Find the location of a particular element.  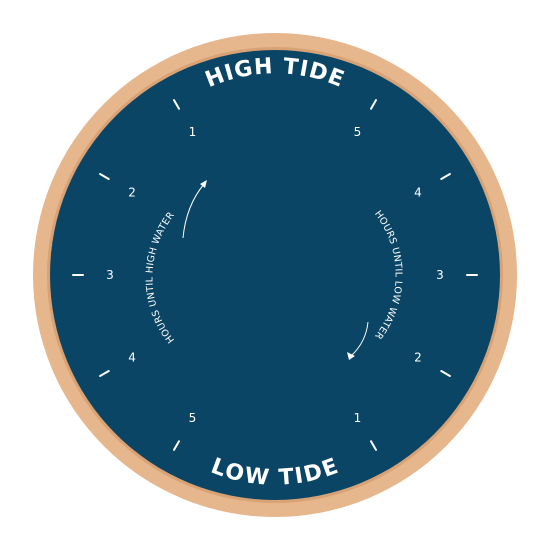

hour-number-left-5: 5 is located at coordinates (193, 418).